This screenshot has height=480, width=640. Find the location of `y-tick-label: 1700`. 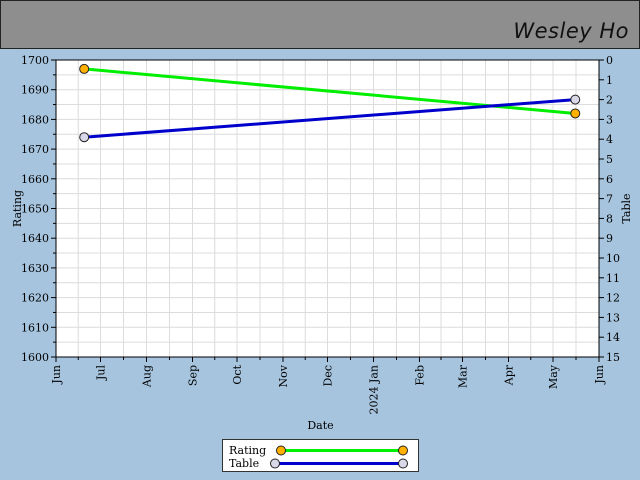

y-tick-label: 1700 is located at coordinates (35, 60).